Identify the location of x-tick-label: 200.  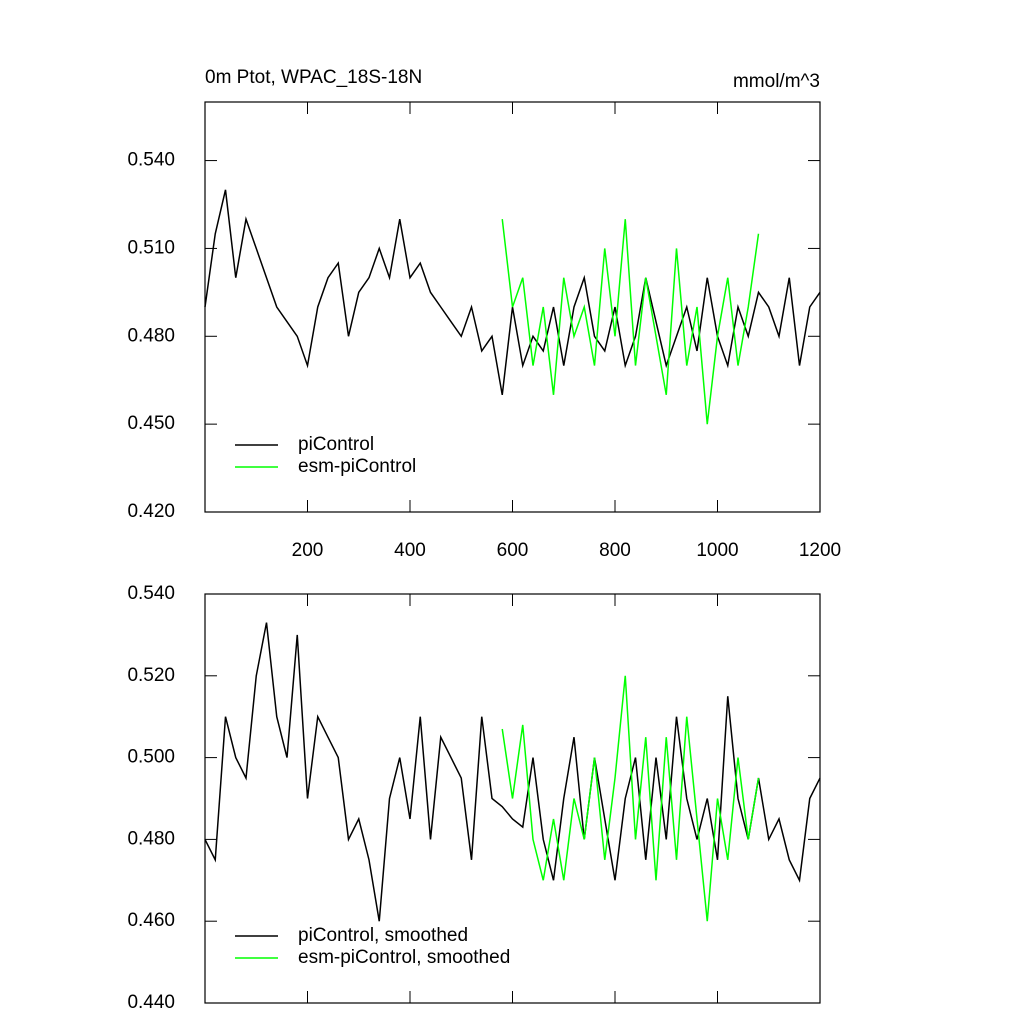
(308, 550).